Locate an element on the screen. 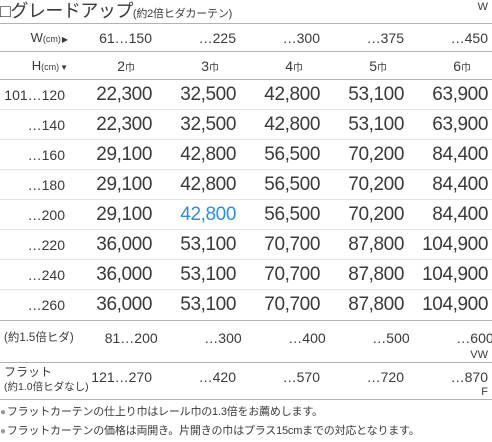  height-range: …160 is located at coordinates (46, 154).